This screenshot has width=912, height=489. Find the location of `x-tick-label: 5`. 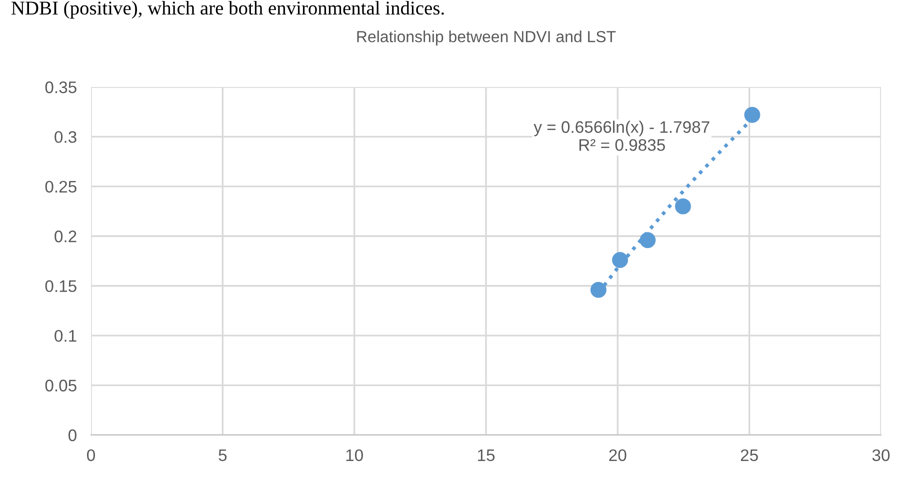

x-tick-label: 5 is located at coordinates (222, 456).